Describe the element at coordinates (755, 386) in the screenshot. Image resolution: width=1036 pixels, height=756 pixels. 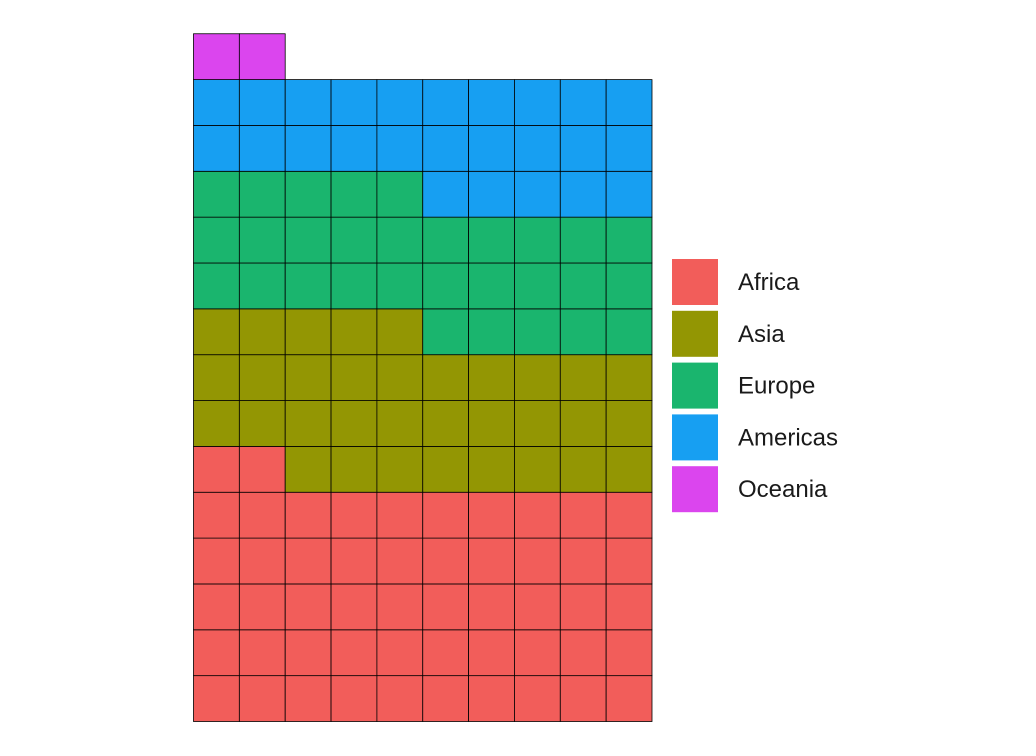
I see `legend: Africa Asia Europe Americas Oceania` at that location.